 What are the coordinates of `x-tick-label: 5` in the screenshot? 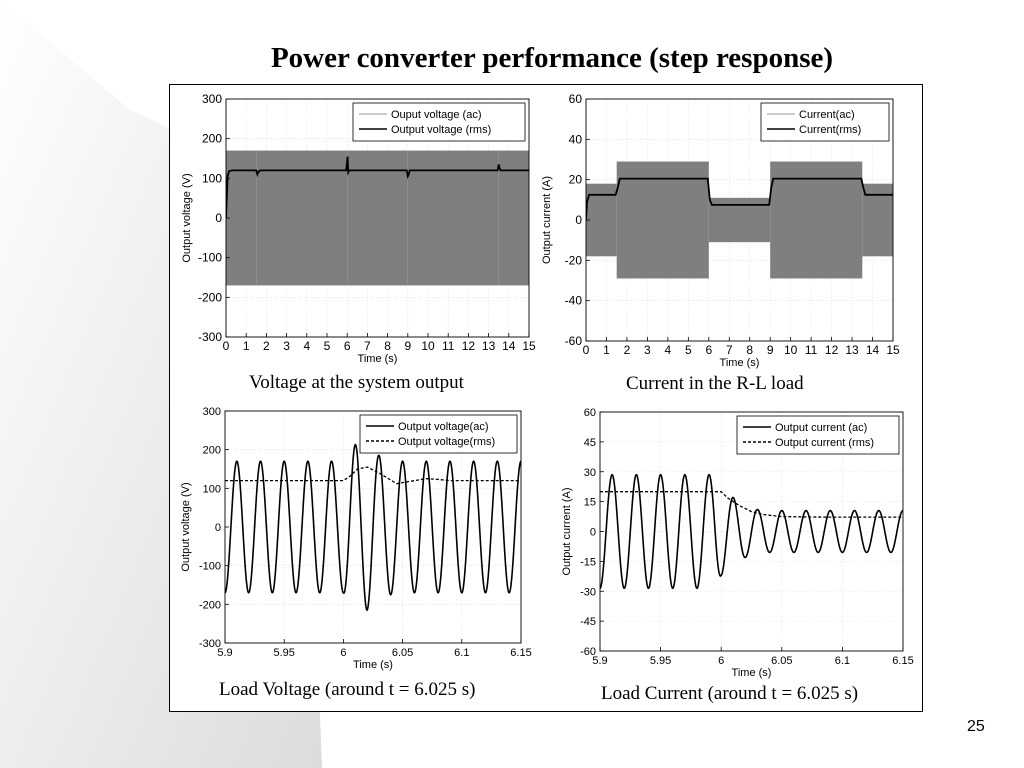 It's located at (327, 346).